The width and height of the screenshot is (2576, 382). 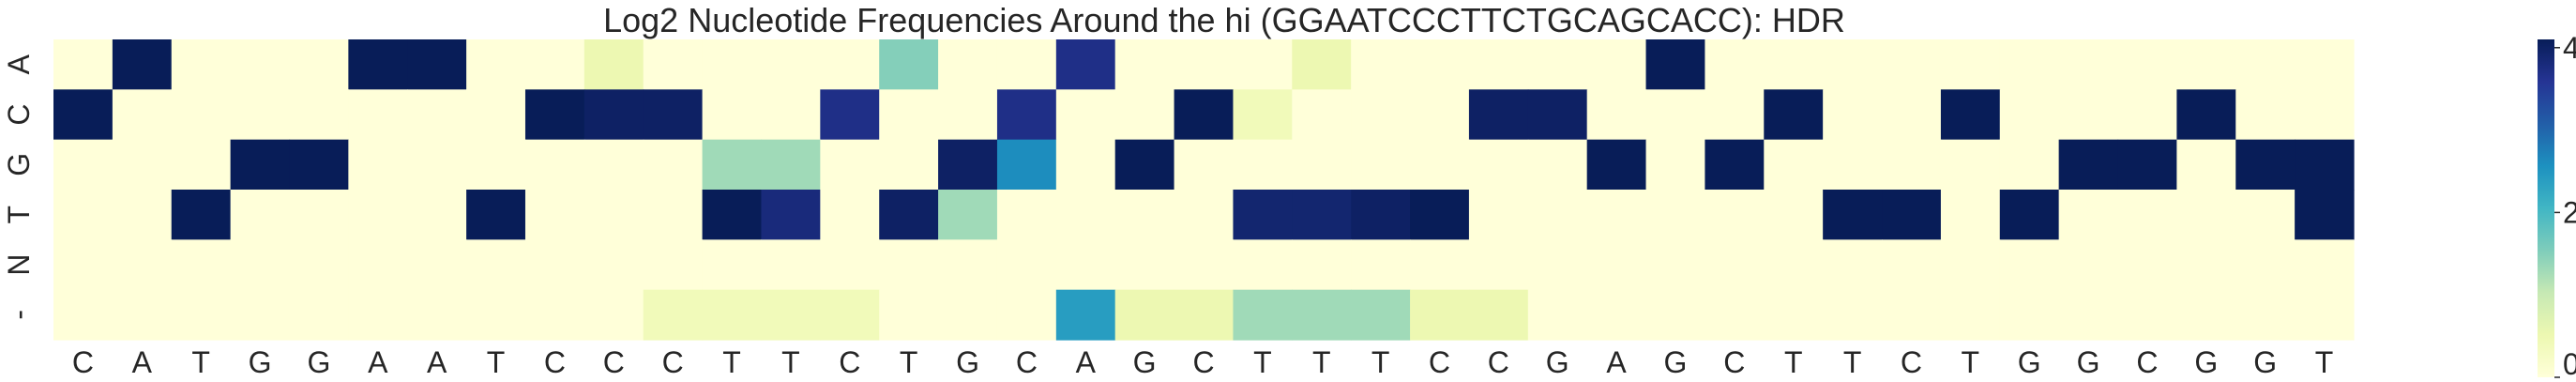 I want to click on heatmap-cell---21, so click(x=1263, y=315).